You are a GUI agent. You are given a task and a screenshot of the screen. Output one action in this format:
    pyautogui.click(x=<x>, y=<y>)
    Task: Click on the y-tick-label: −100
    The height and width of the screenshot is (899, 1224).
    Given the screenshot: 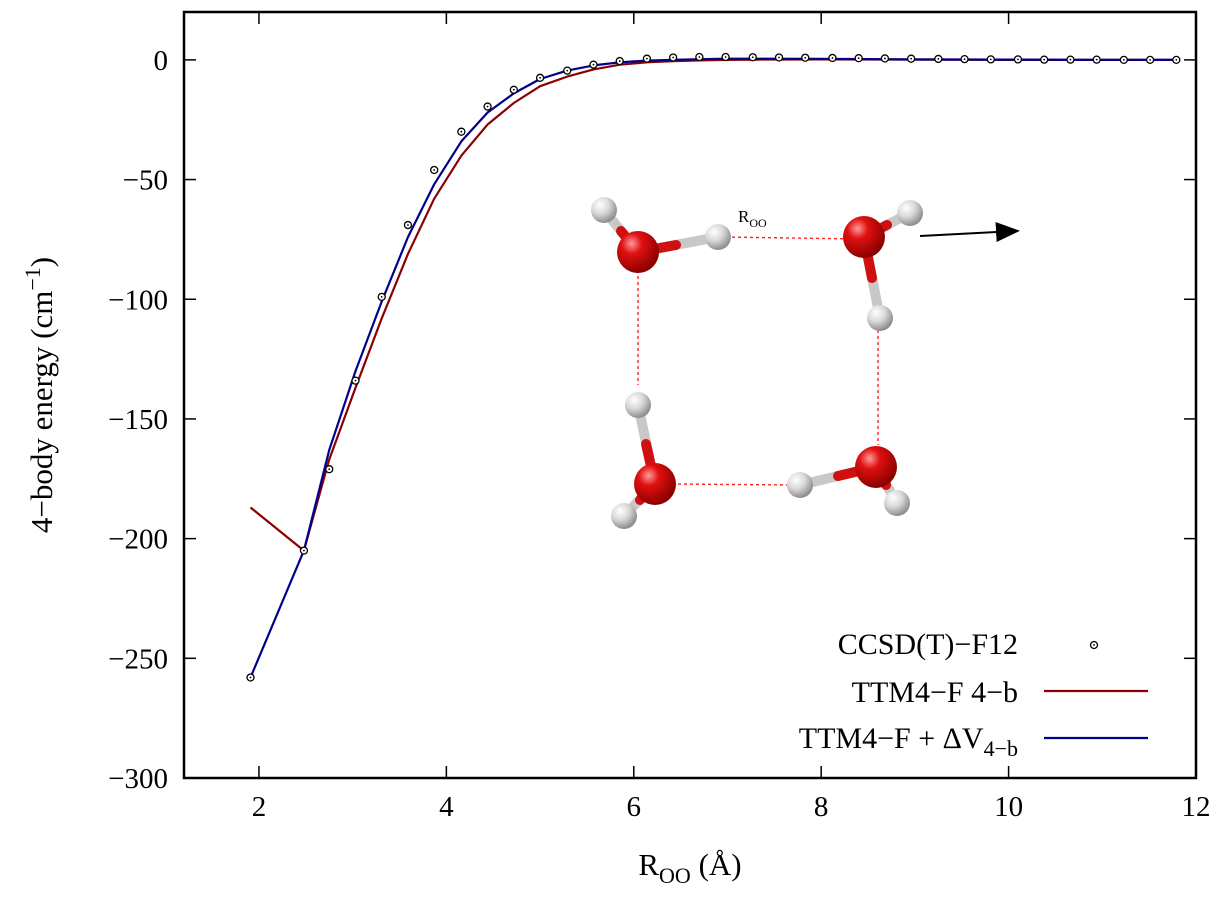 What is the action you would take?
    pyautogui.click(x=138, y=300)
    